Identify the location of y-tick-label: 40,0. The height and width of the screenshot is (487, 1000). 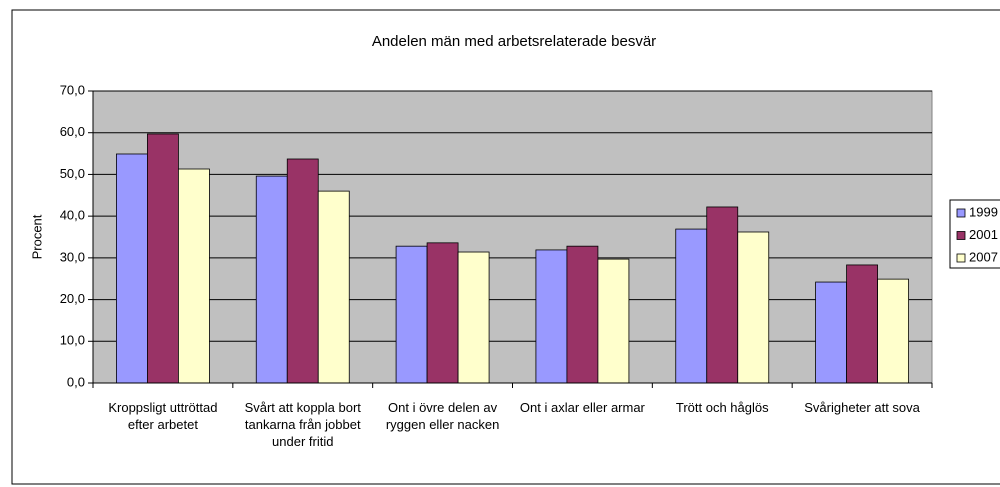
(72, 215).